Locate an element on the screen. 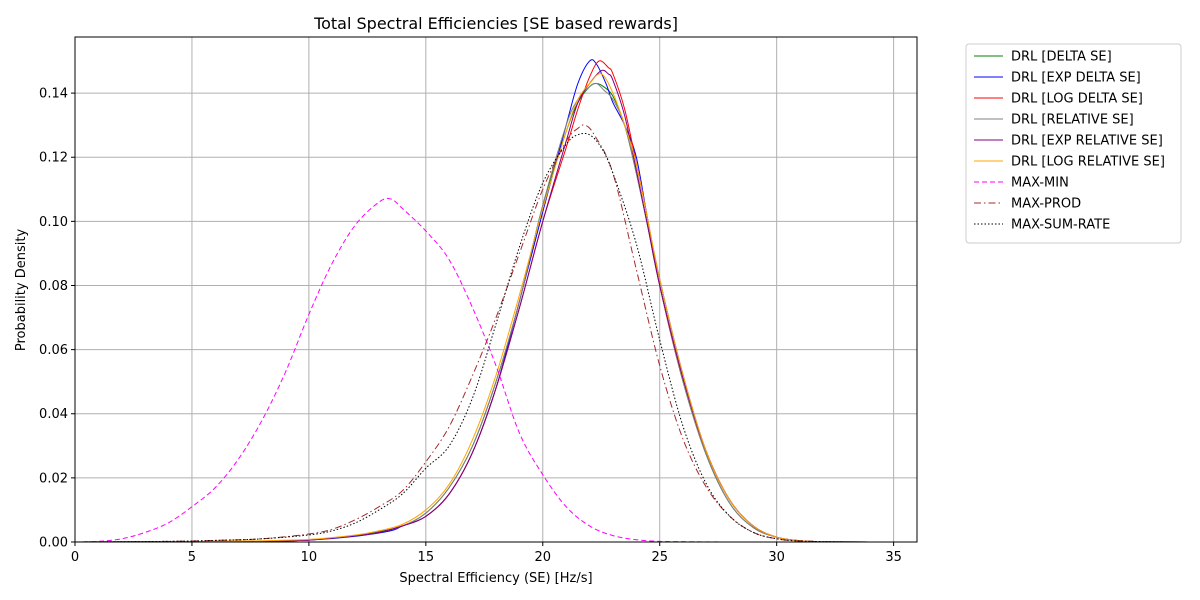  x-tick-label: 20 is located at coordinates (543, 557).